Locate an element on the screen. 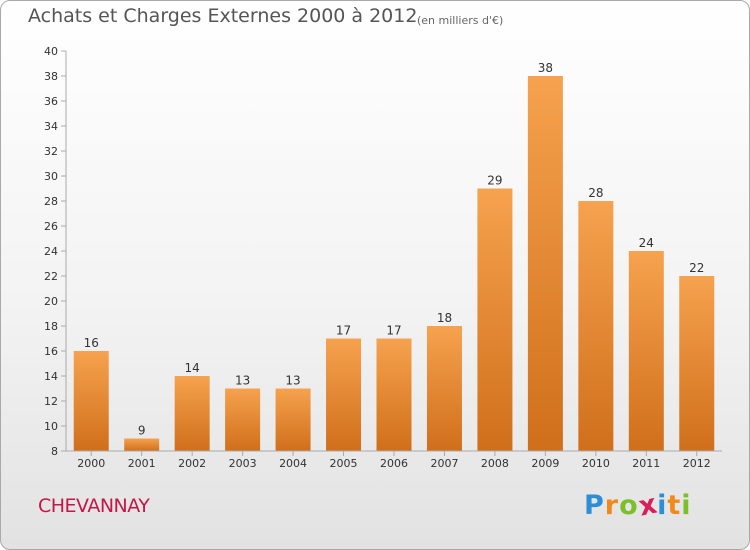  bar-2007 is located at coordinates (444, 388).